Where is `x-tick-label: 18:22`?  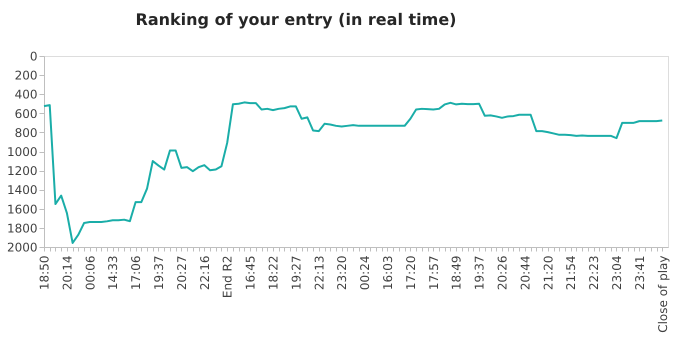
x-tick-label: 18:22 is located at coordinates (273, 273).